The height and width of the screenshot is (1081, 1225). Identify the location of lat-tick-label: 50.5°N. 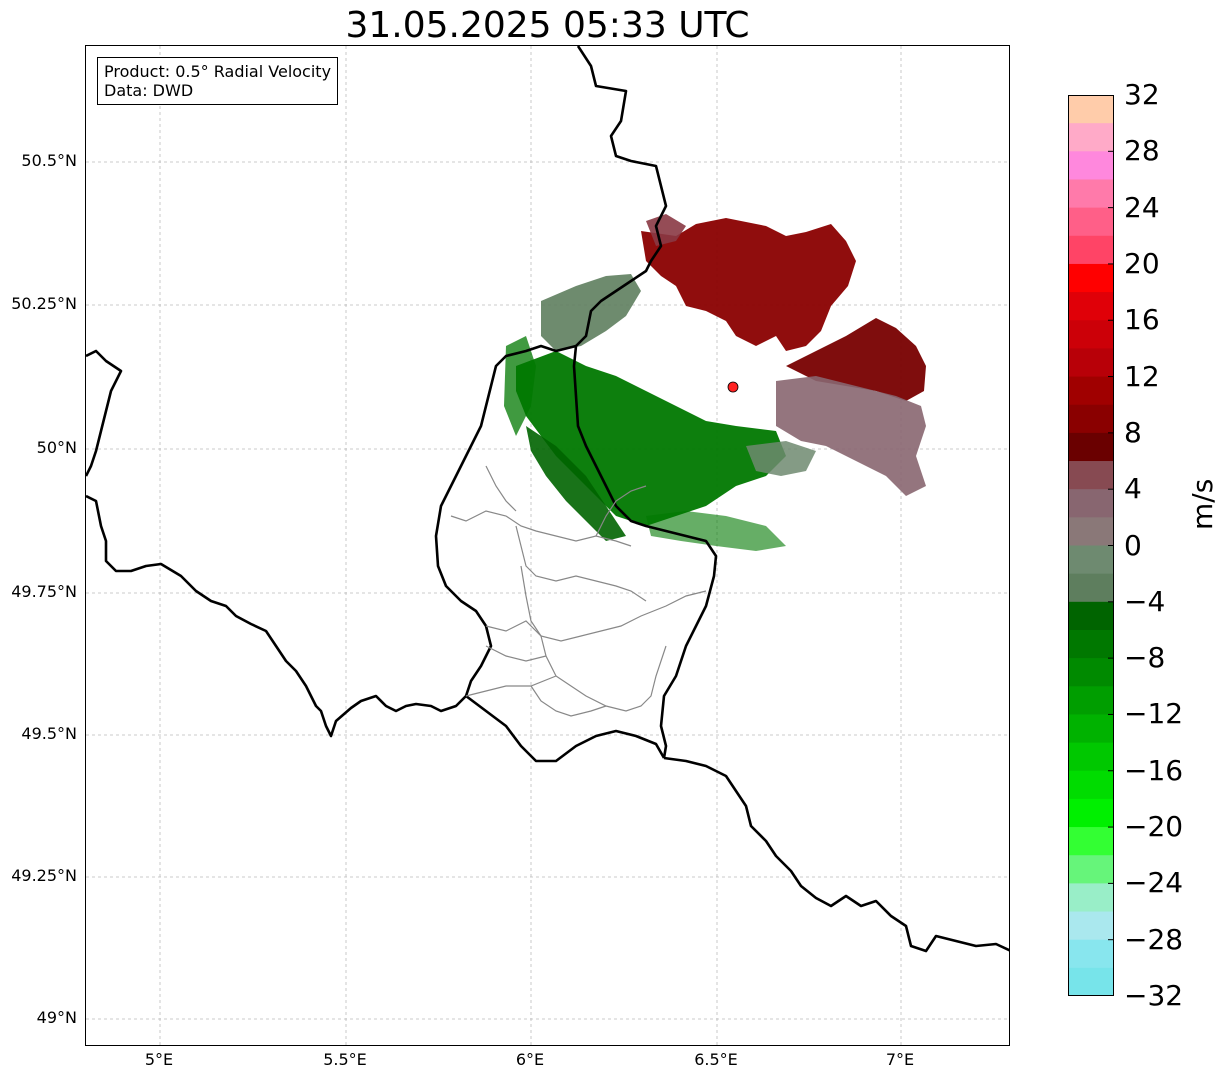
(49, 160).